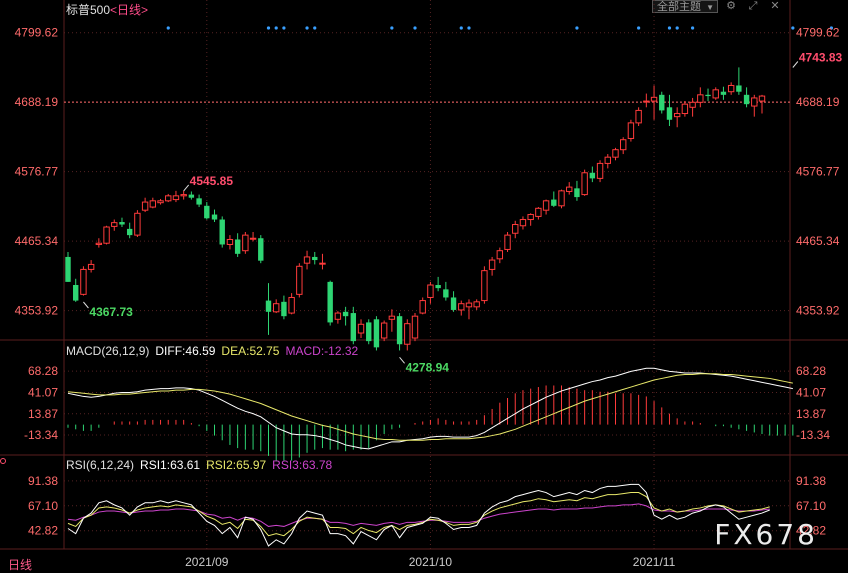 The height and width of the screenshot is (573, 848). What do you see at coordinates (37, 172) in the screenshot?
I see `y-tick-label-left: 4576.77` at bounding box center [37, 172].